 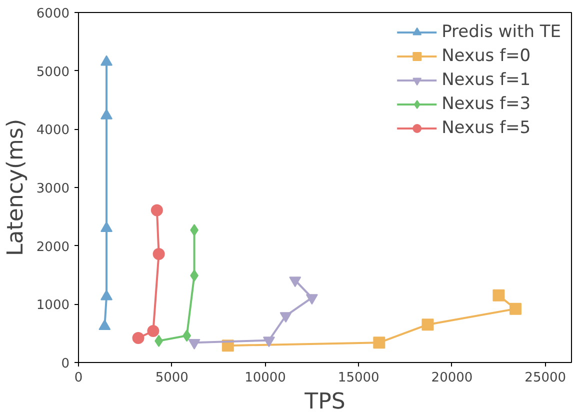 What do you see at coordinates (486, 104) in the screenshot?
I see `legend-label: Nexus f=3` at bounding box center [486, 104].